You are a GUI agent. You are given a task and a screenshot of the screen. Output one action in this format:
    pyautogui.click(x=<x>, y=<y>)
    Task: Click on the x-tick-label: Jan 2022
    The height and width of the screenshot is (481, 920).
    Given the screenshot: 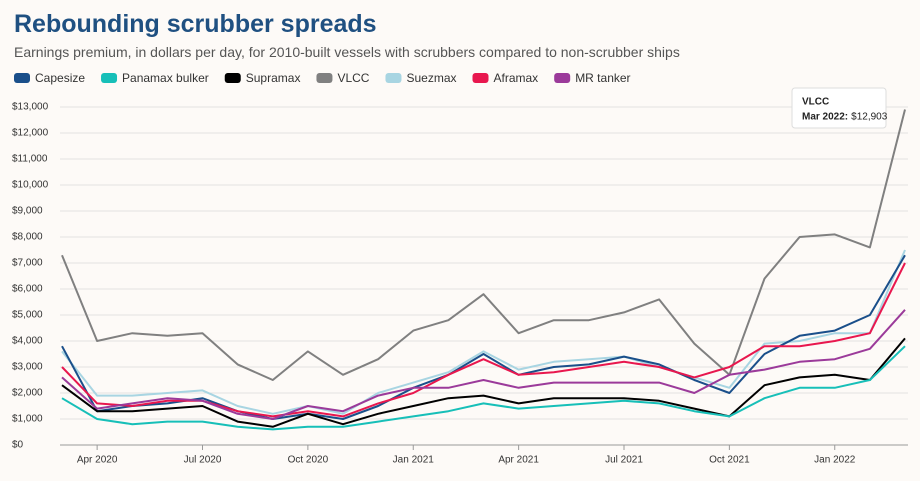 What is the action you would take?
    pyautogui.click(x=835, y=460)
    